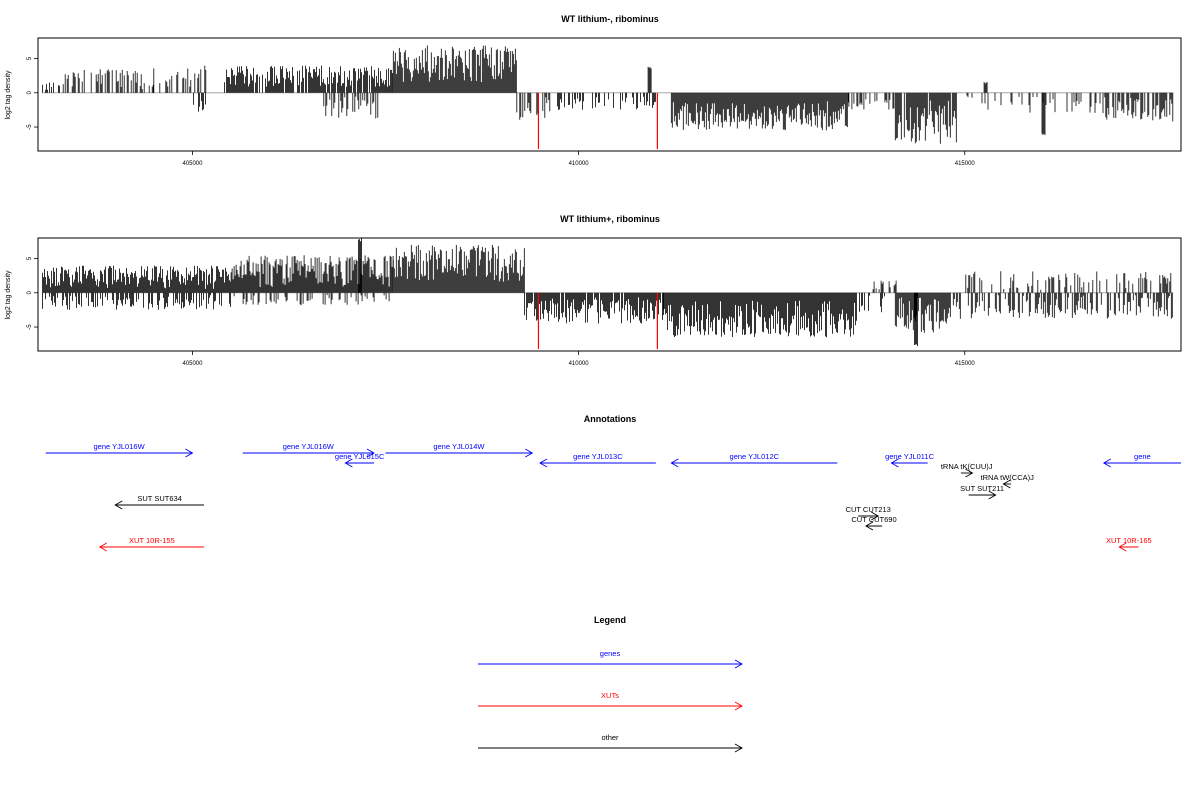 The width and height of the screenshot is (1200, 800). What do you see at coordinates (159, 498) in the screenshot?
I see `feature-label: SUT SUT634` at bounding box center [159, 498].